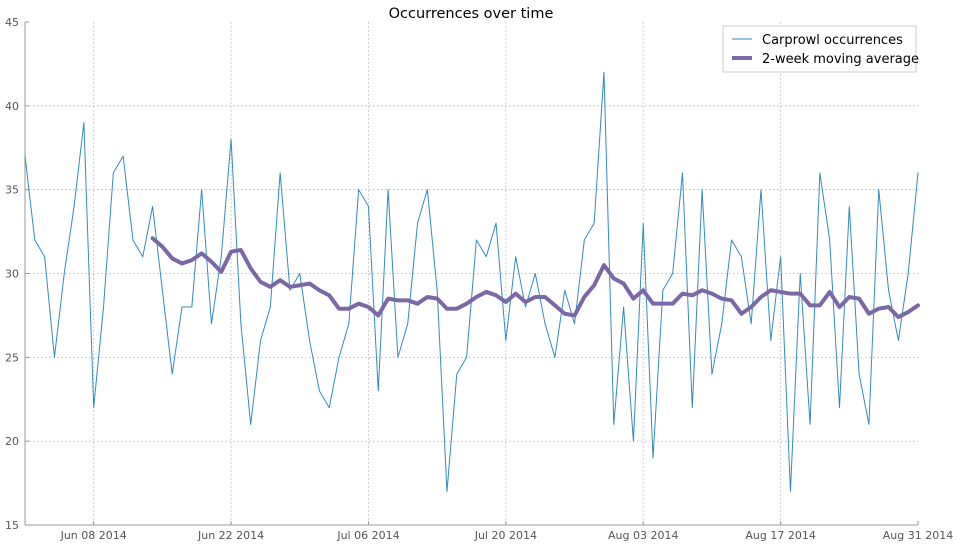 Image resolution: width=956 pixels, height=548 pixels. What do you see at coordinates (12, 357) in the screenshot?
I see `y-tick-label: 25` at bounding box center [12, 357].